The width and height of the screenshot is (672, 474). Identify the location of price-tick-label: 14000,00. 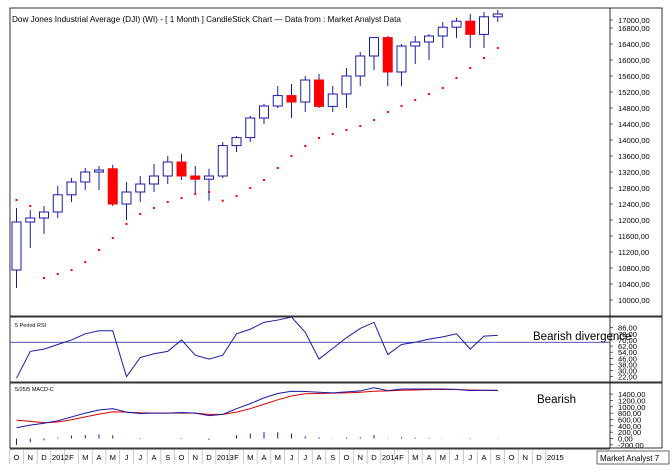
(634, 140).